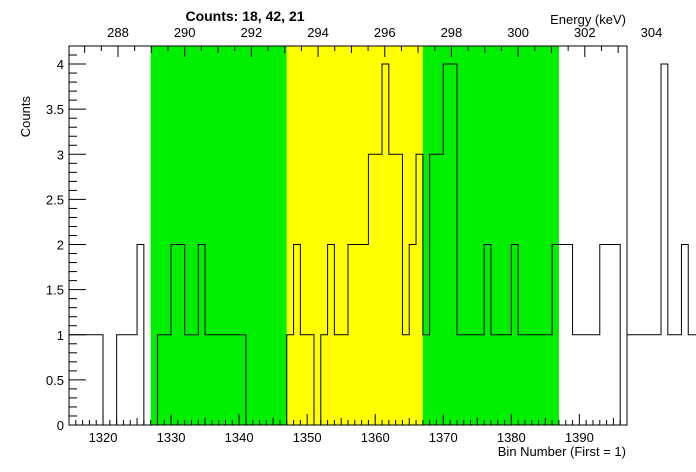 The image size is (696, 472). Describe the element at coordinates (55, 290) in the screenshot. I see `y-tick-label: 1.5` at that location.